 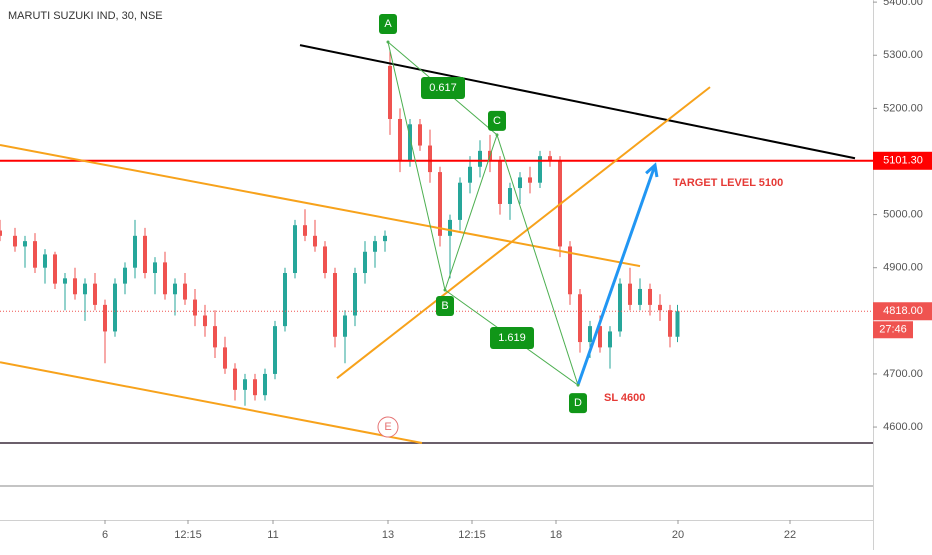 I want to click on x-tick-label: 6, so click(x=105, y=535).